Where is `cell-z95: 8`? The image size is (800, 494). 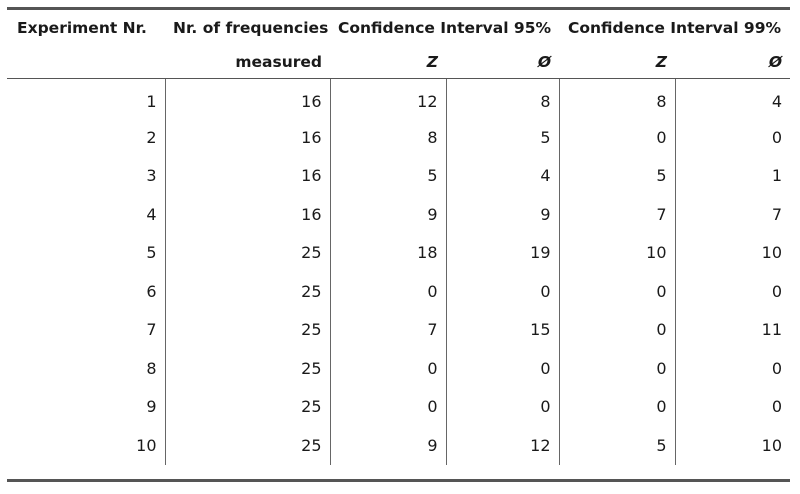
cell-z95: 8 is located at coordinates (388, 137).